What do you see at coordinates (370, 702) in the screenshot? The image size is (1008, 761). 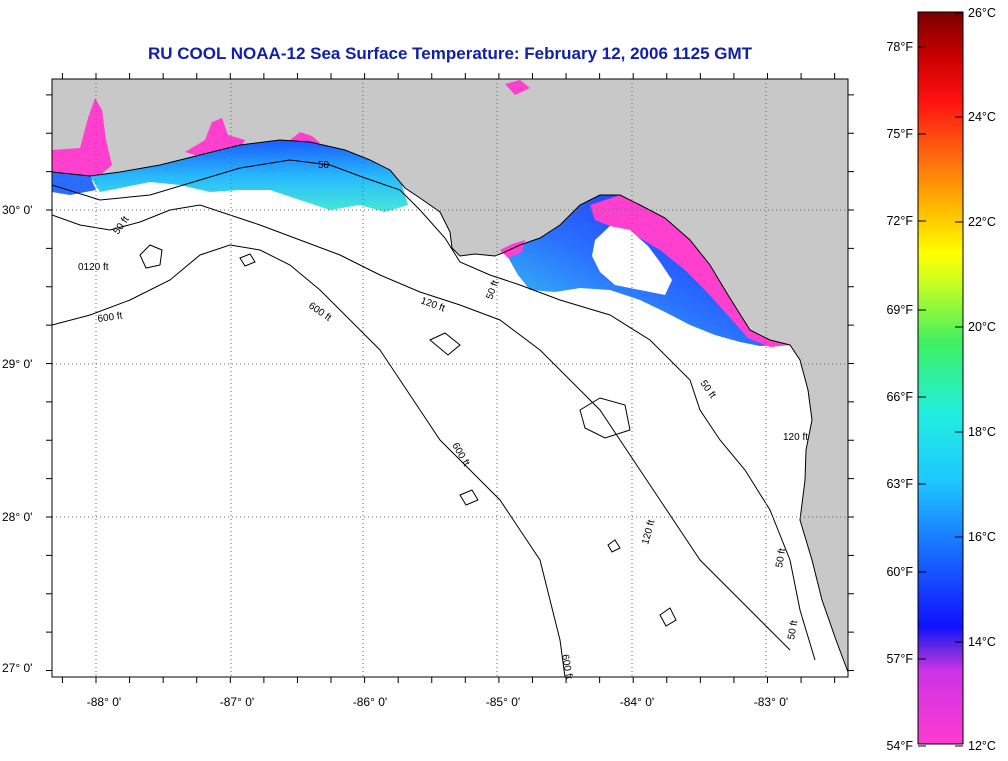 I see `lon-tick-label: -86° 0'` at bounding box center [370, 702].